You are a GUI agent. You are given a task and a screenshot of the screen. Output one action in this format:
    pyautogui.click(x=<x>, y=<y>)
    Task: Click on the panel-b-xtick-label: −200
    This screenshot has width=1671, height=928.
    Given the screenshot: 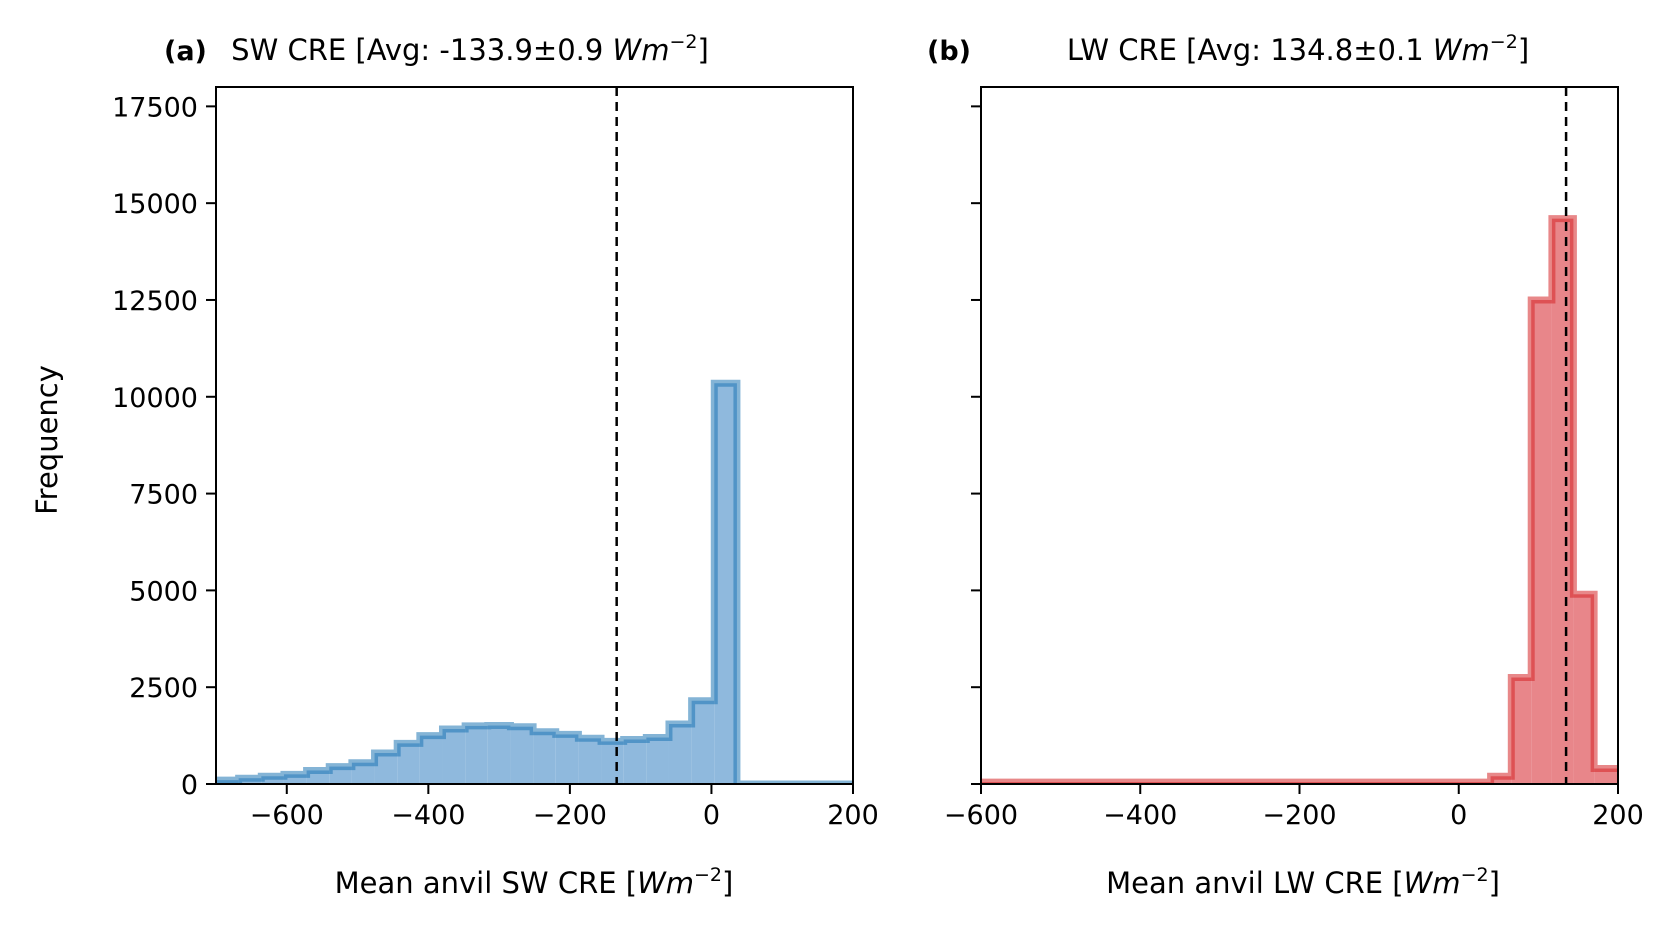 What is the action you would take?
    pyautogui.click(x=1299, y=815)
    